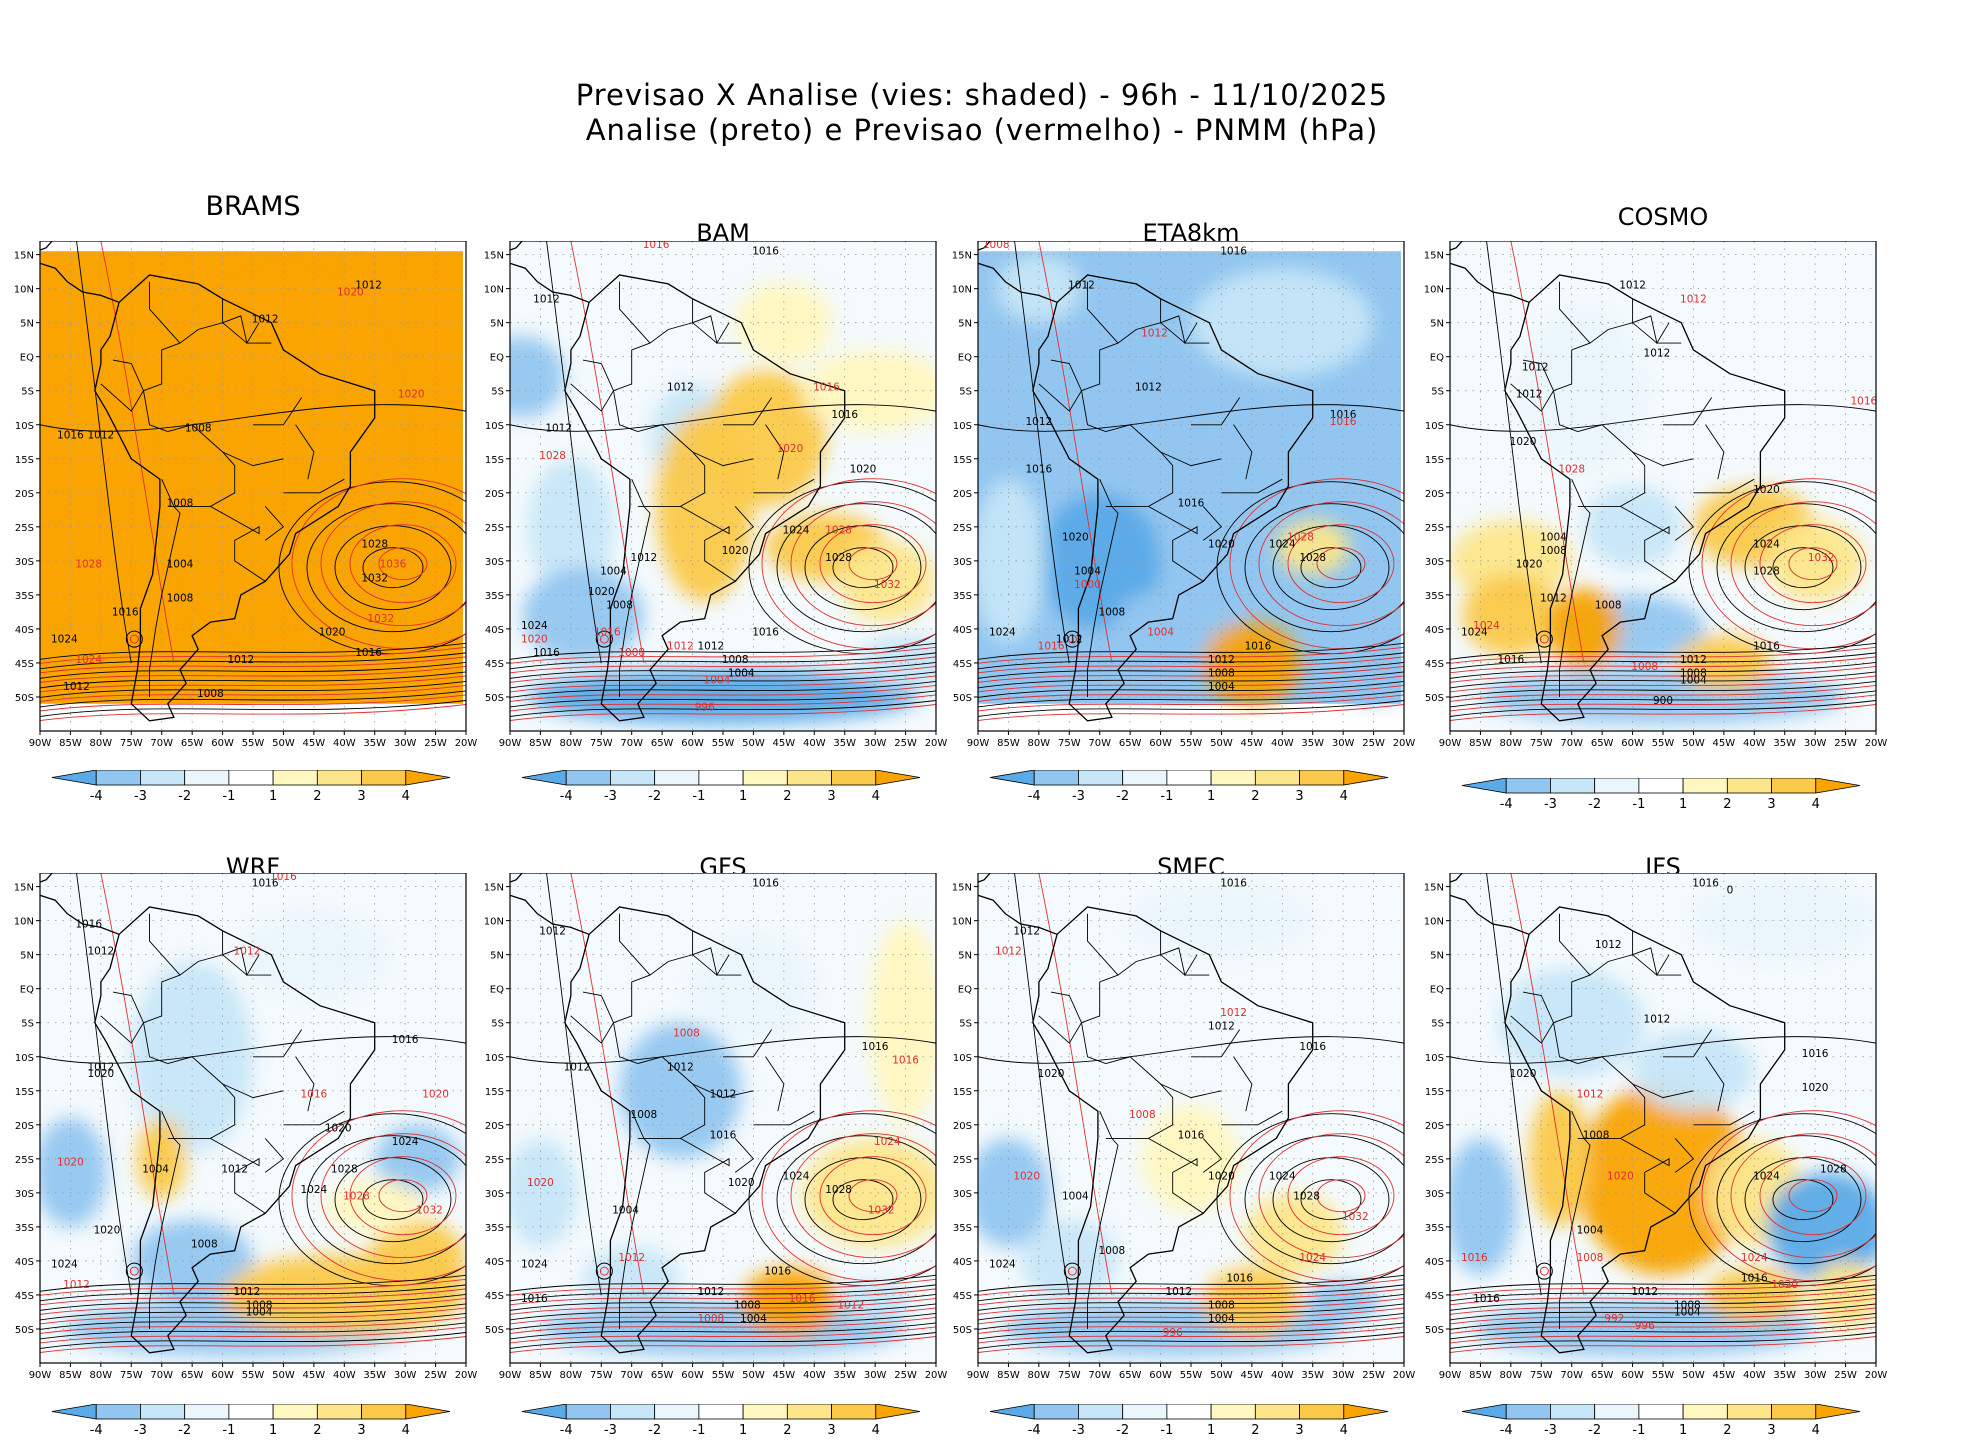 The image size is (1964, 1440). Describe the element at coordinates (753, 1319) in the screenshot. I see `analysis-isobar-label: 1004` at that location.